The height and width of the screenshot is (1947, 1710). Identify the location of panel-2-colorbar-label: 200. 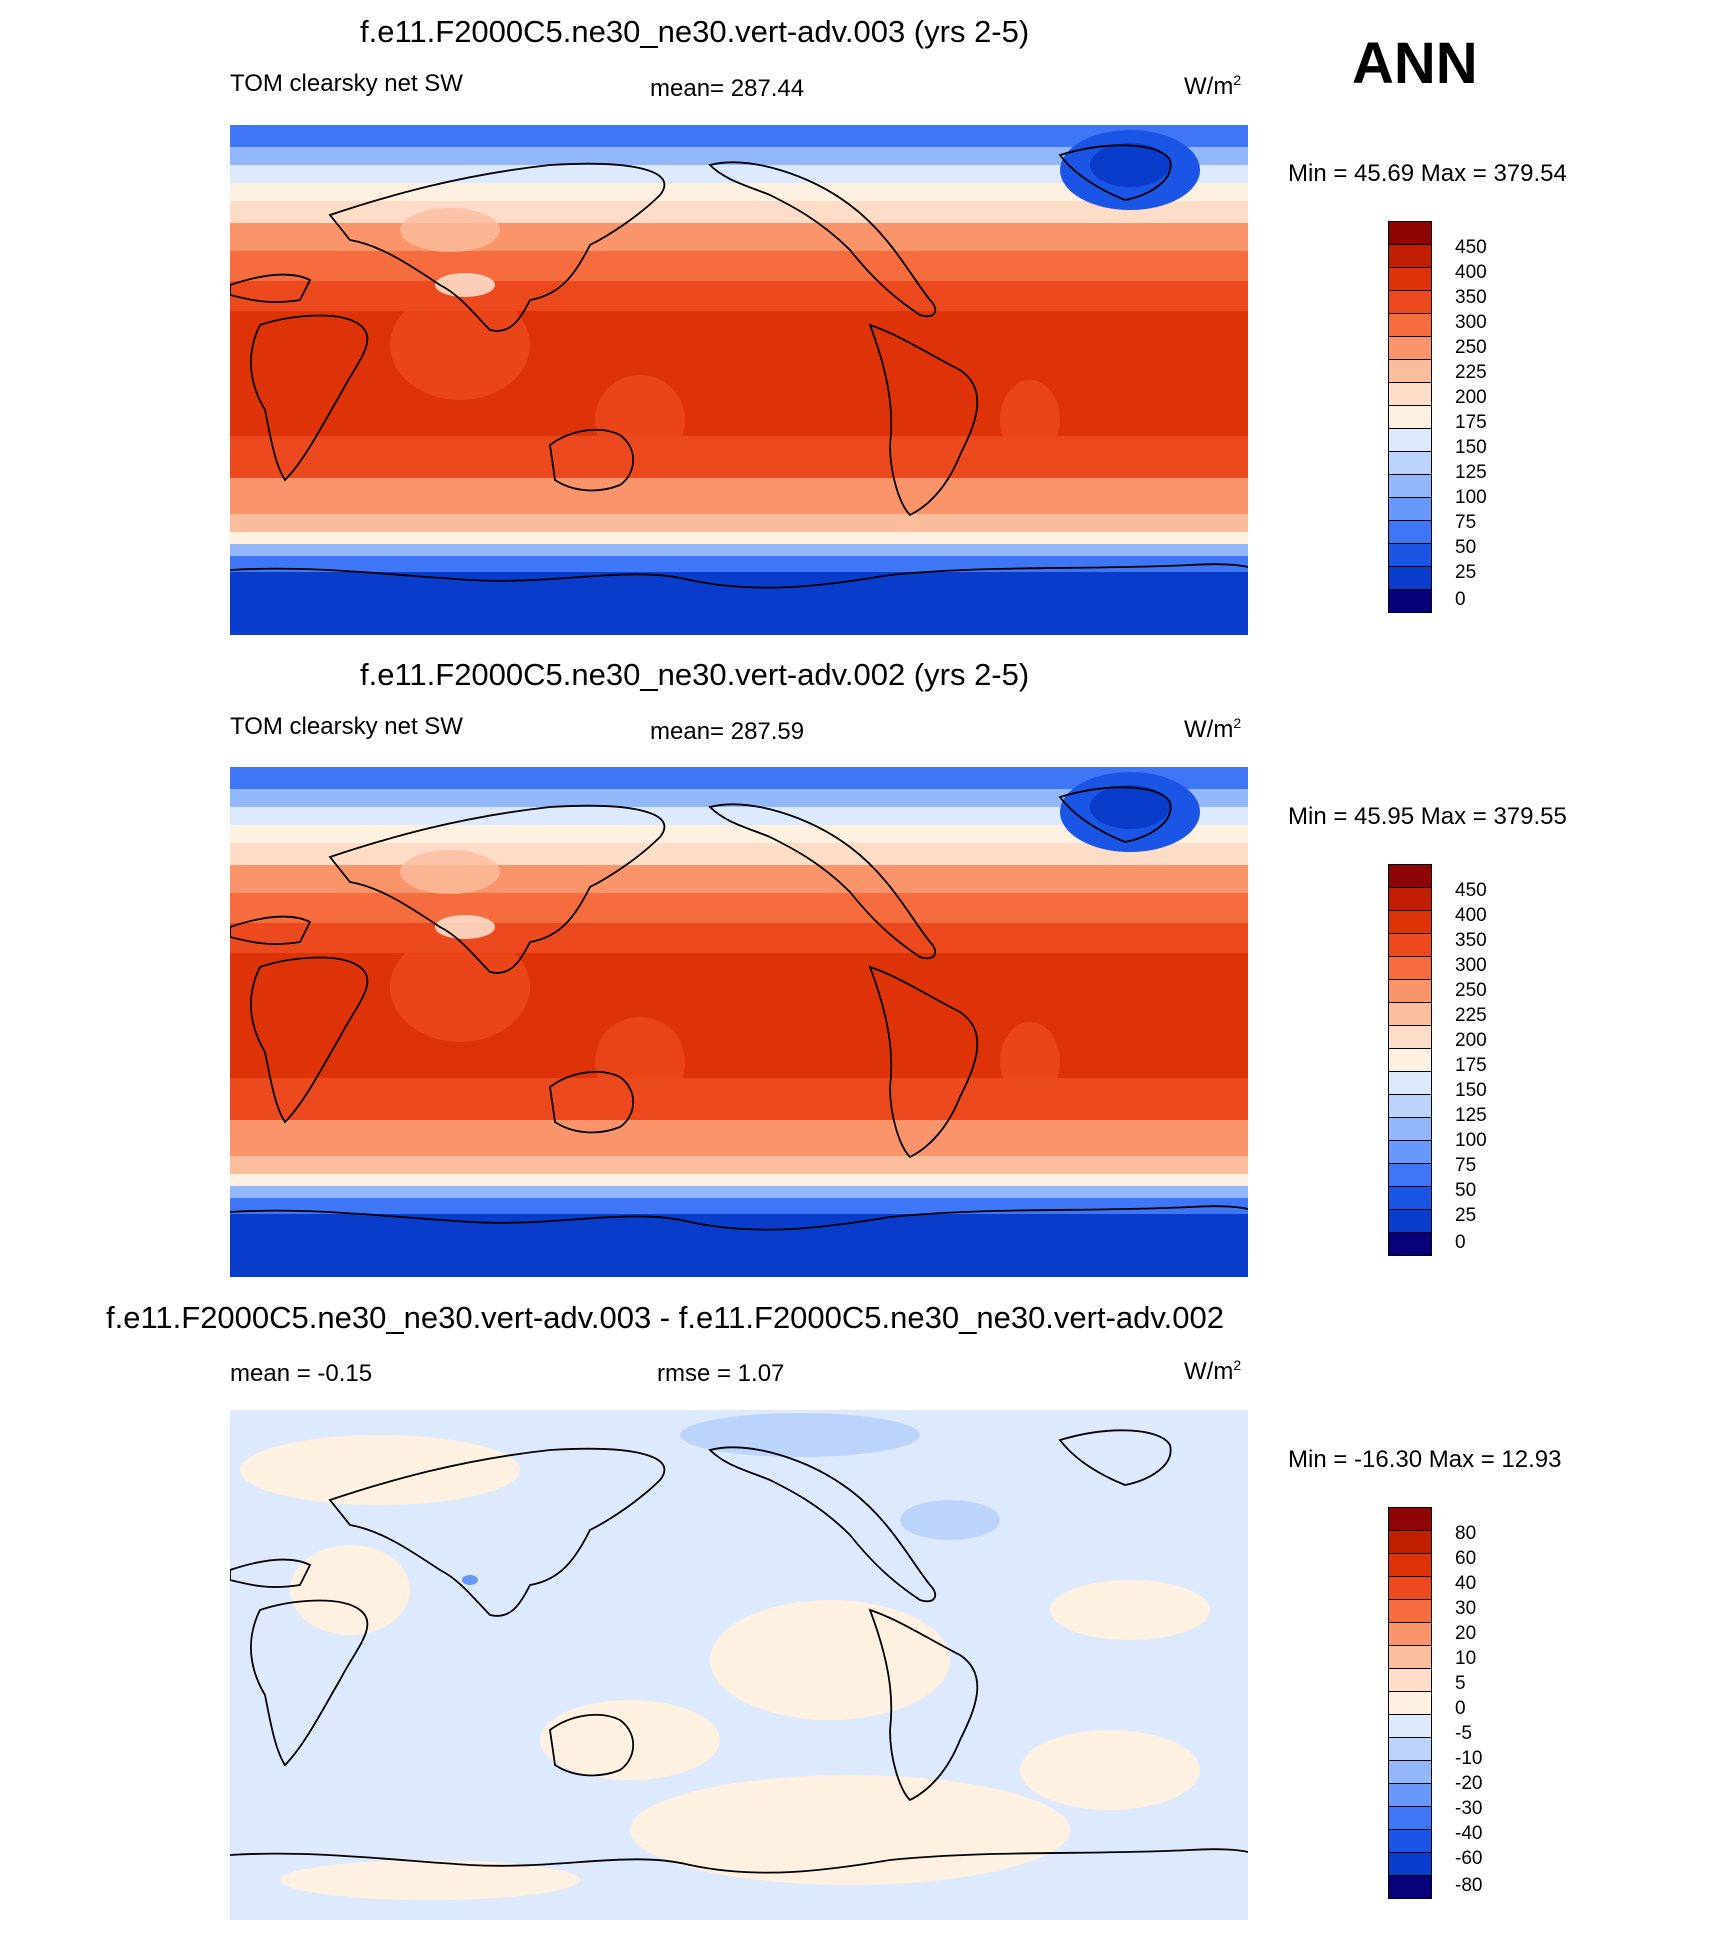
(1471, 1040).